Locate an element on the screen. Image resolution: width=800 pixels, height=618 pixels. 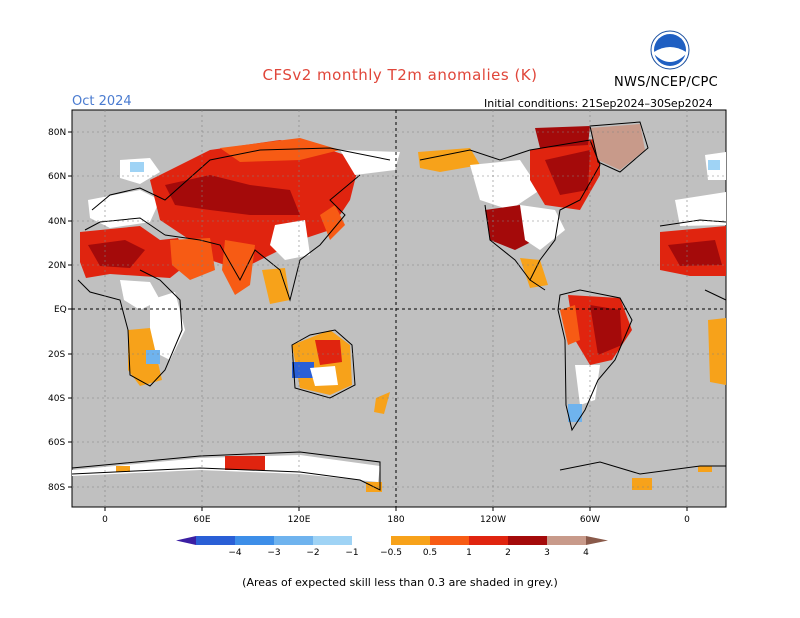
anomaly-east-siberia is located at coordinates (370, 162).